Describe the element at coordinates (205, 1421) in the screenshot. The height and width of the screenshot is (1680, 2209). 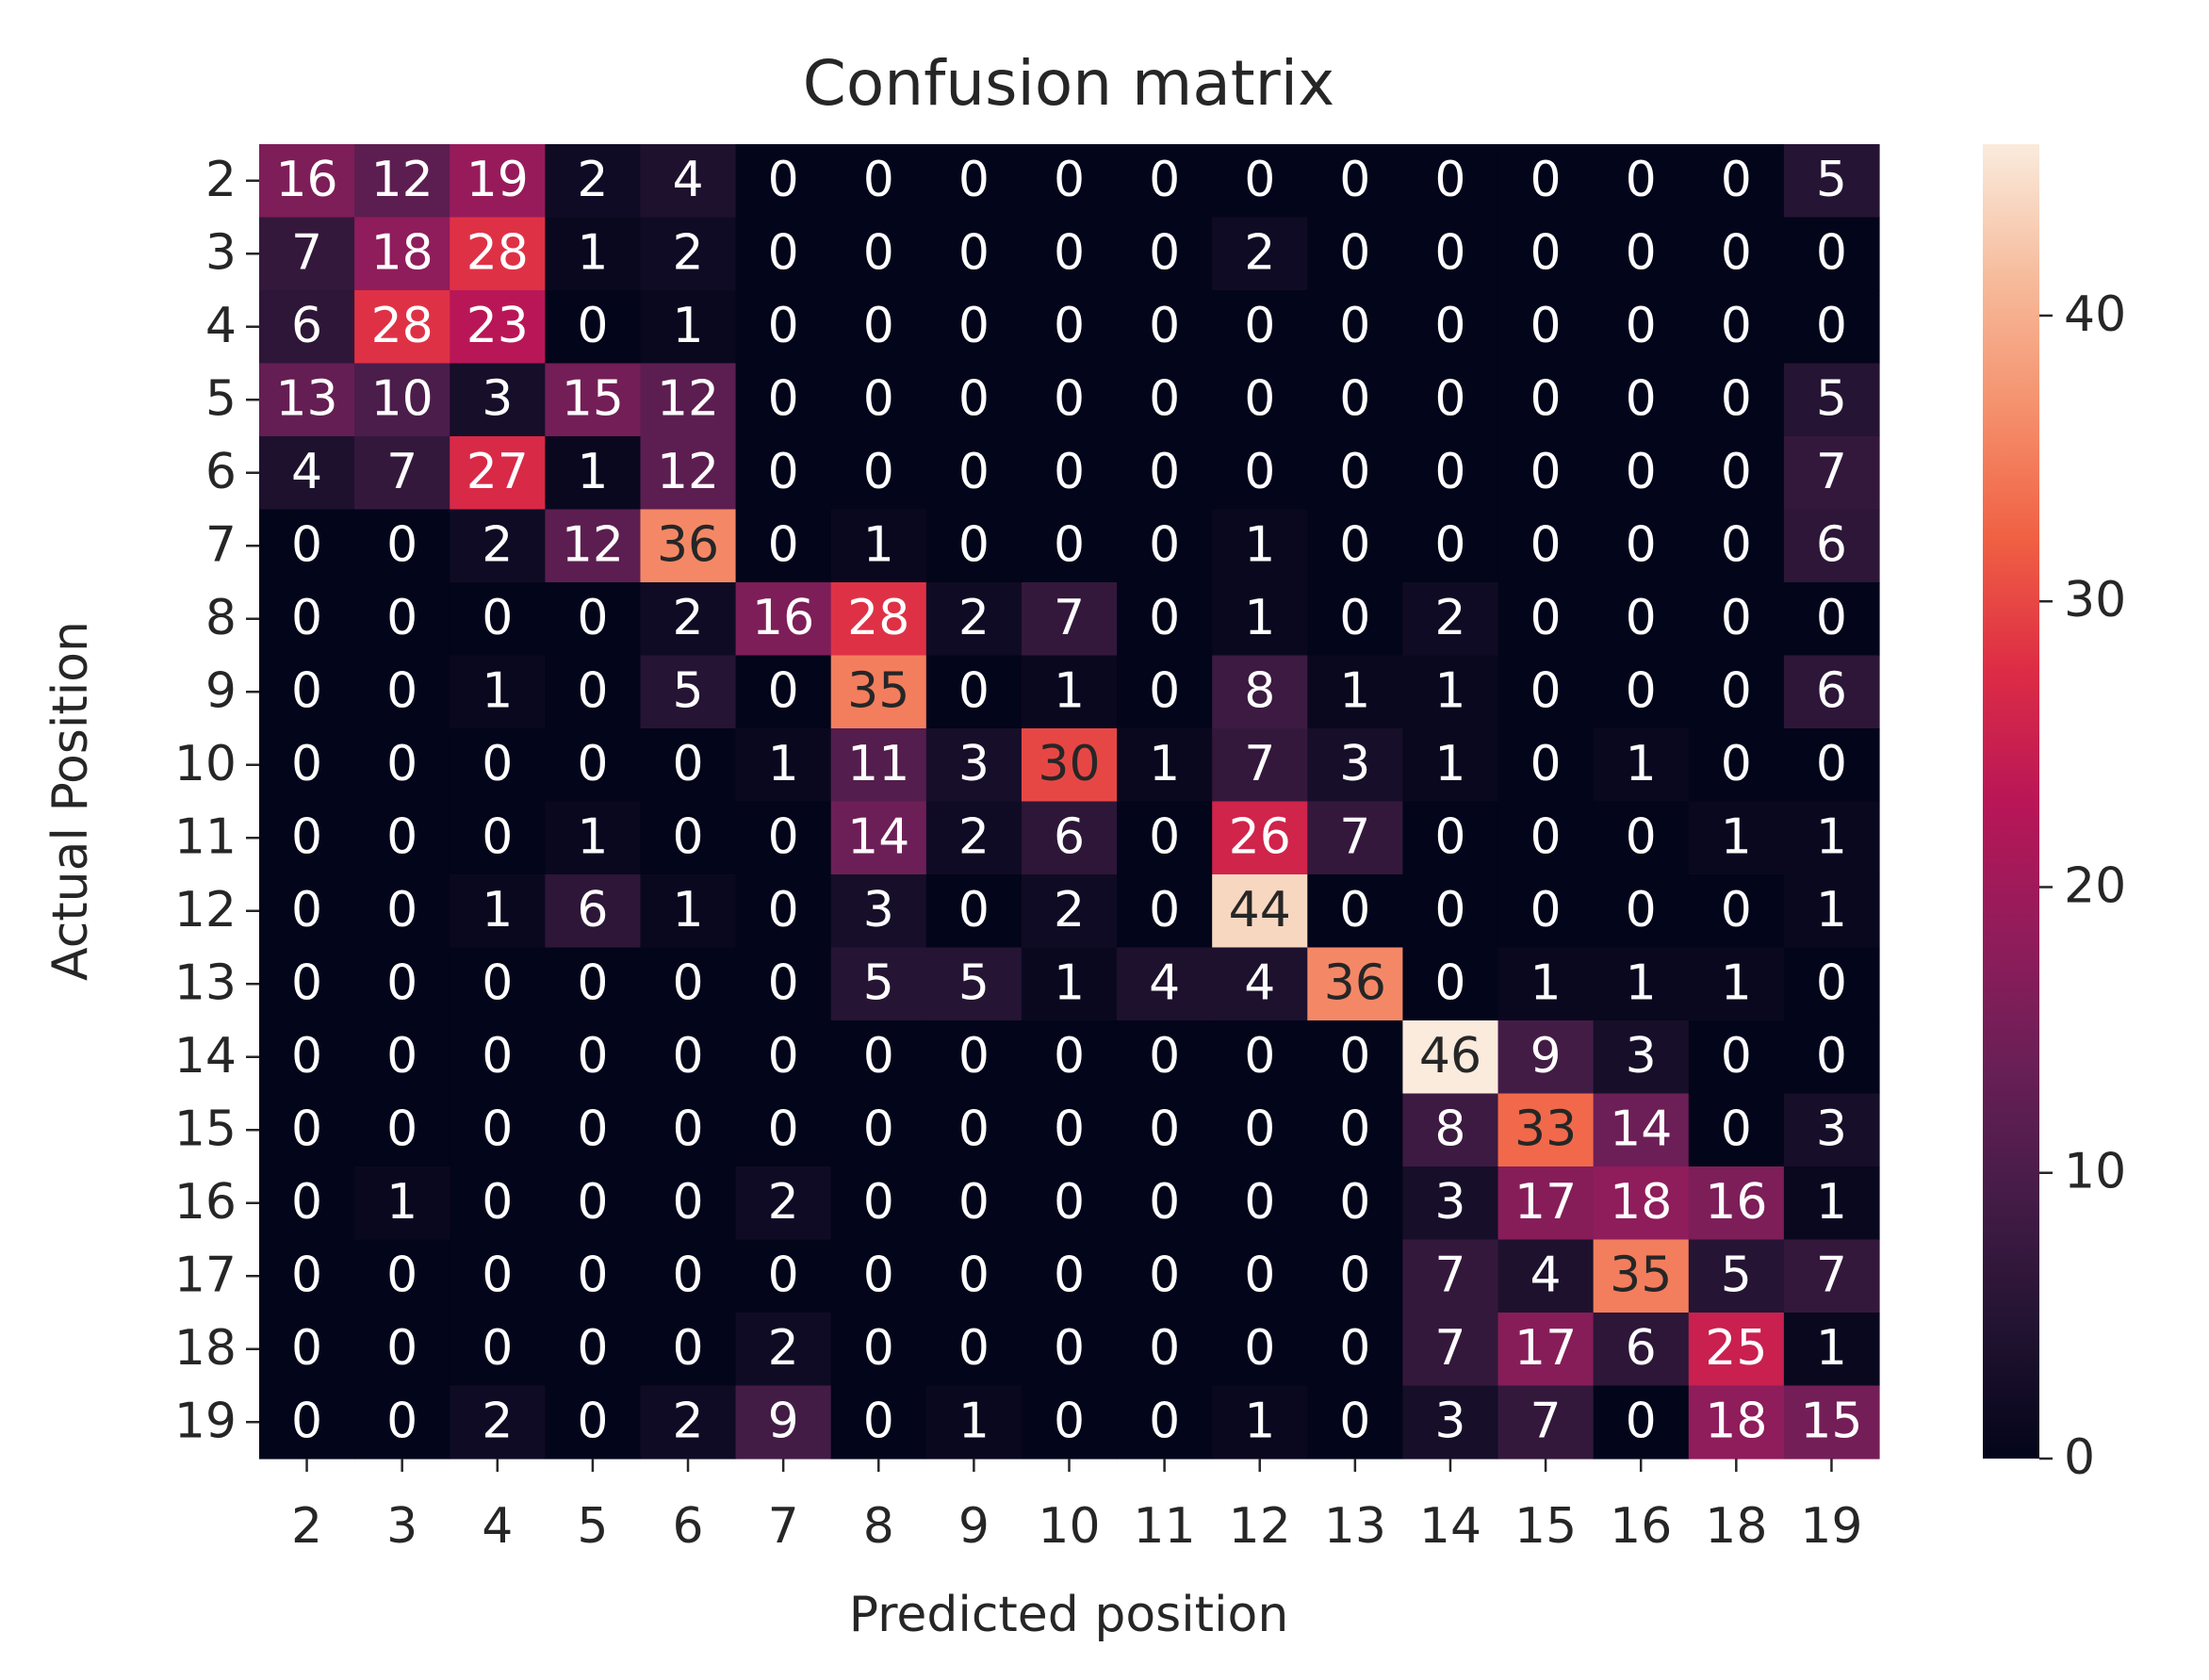
I see `y-tick-label: 19` at that location.